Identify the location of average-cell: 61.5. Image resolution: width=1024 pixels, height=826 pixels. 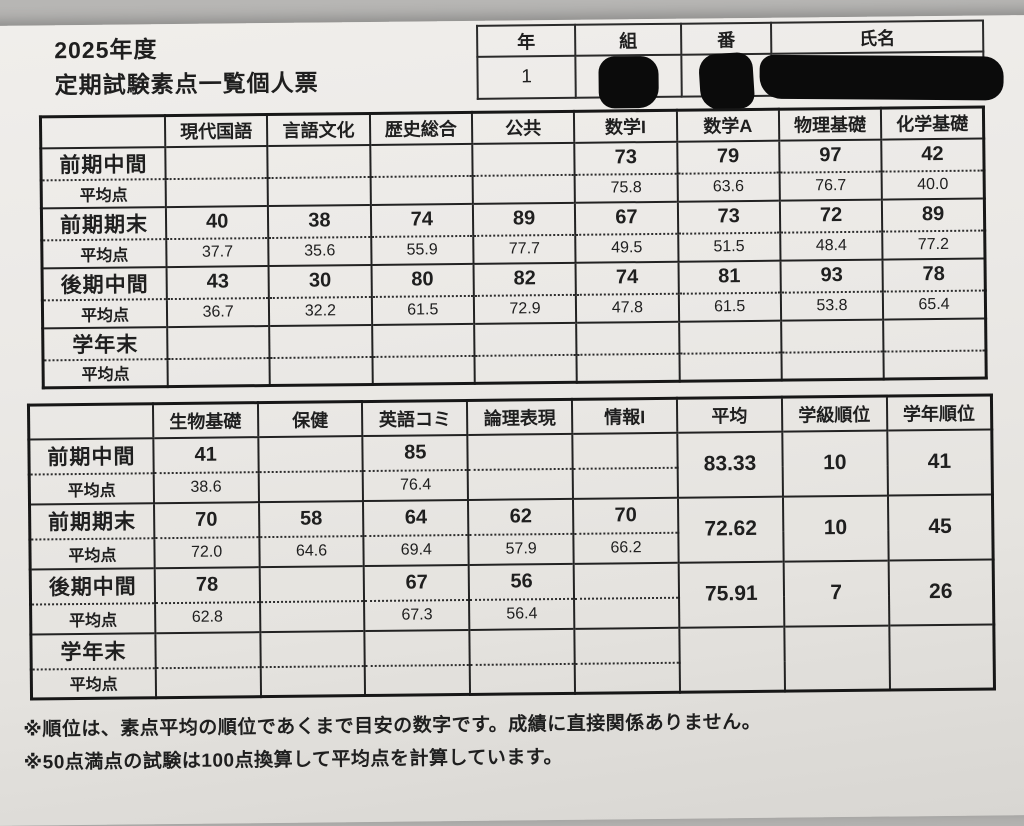
(423, 310).